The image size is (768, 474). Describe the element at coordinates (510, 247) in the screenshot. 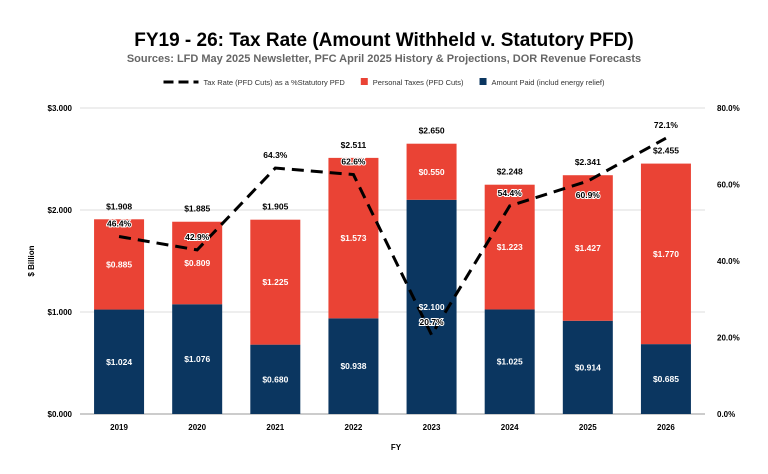

I see `bar-value-label: $1.223` at that location.